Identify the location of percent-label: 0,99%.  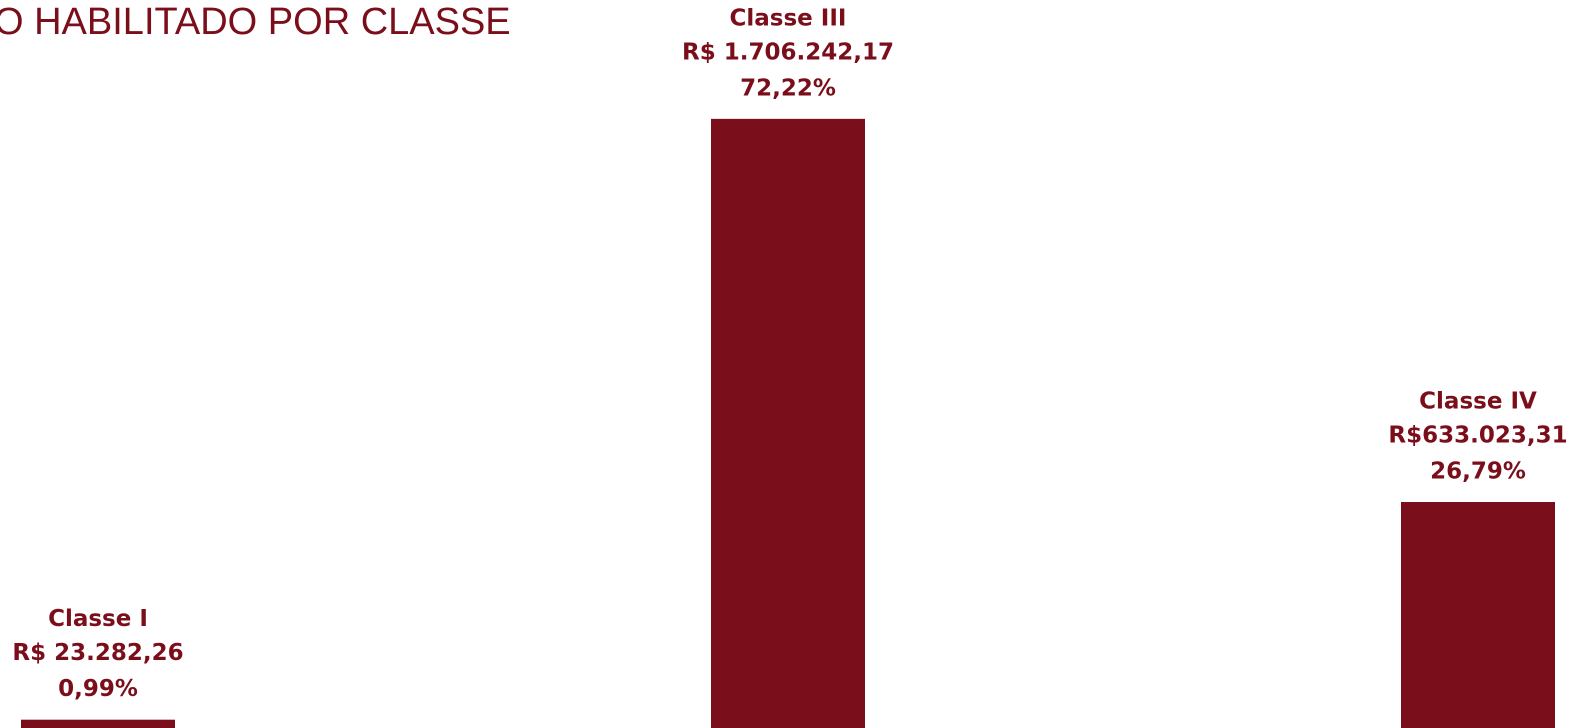
(98, 689).